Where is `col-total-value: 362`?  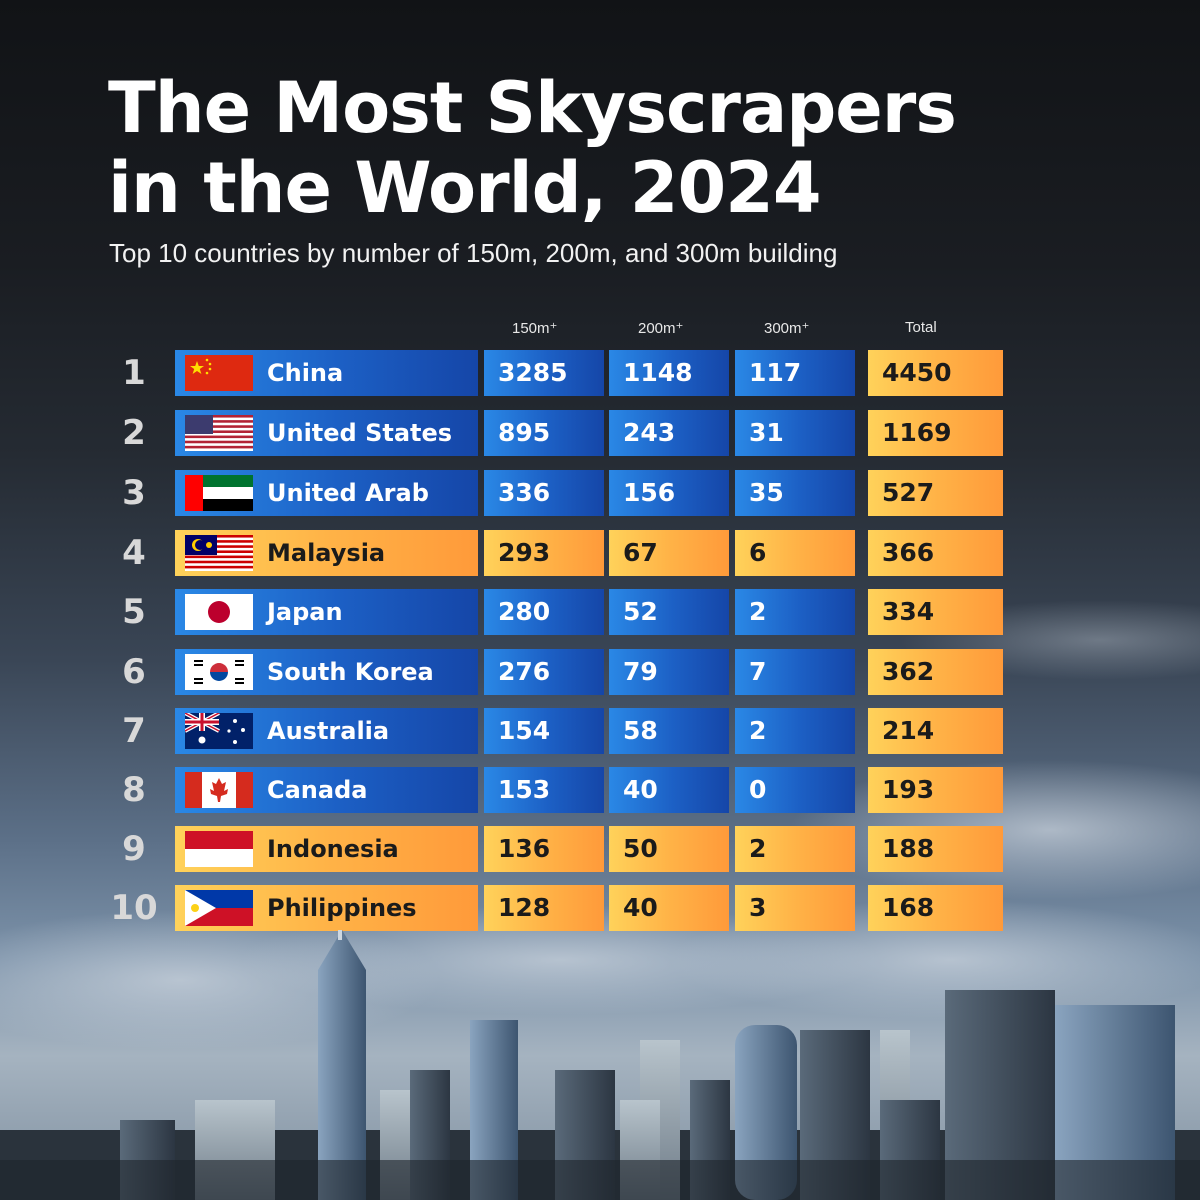 col-total-value: 362 is located at coordinates (935, 672).